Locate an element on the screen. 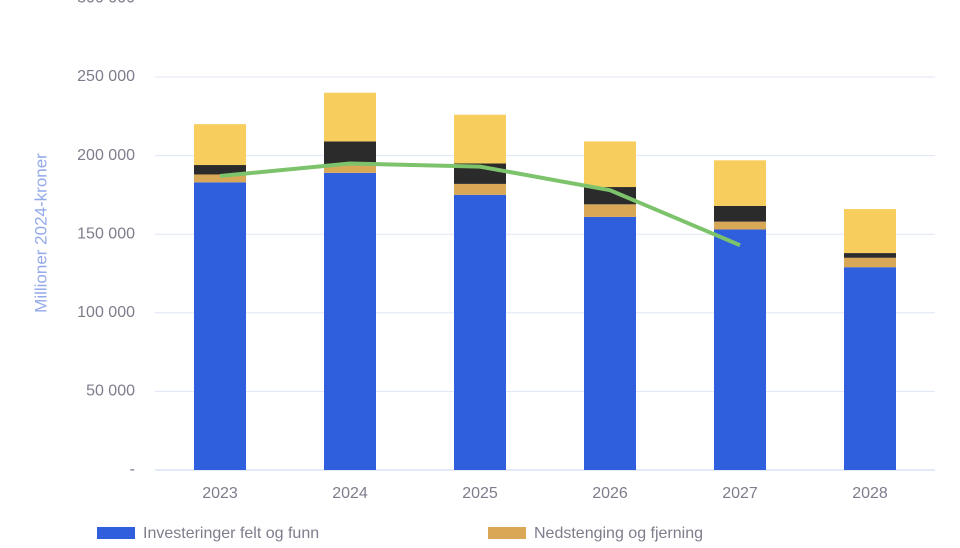 This screenshot has width=960, height=548. legend-label: Nedstenging og fjerning is located at coordinates (618, 533).